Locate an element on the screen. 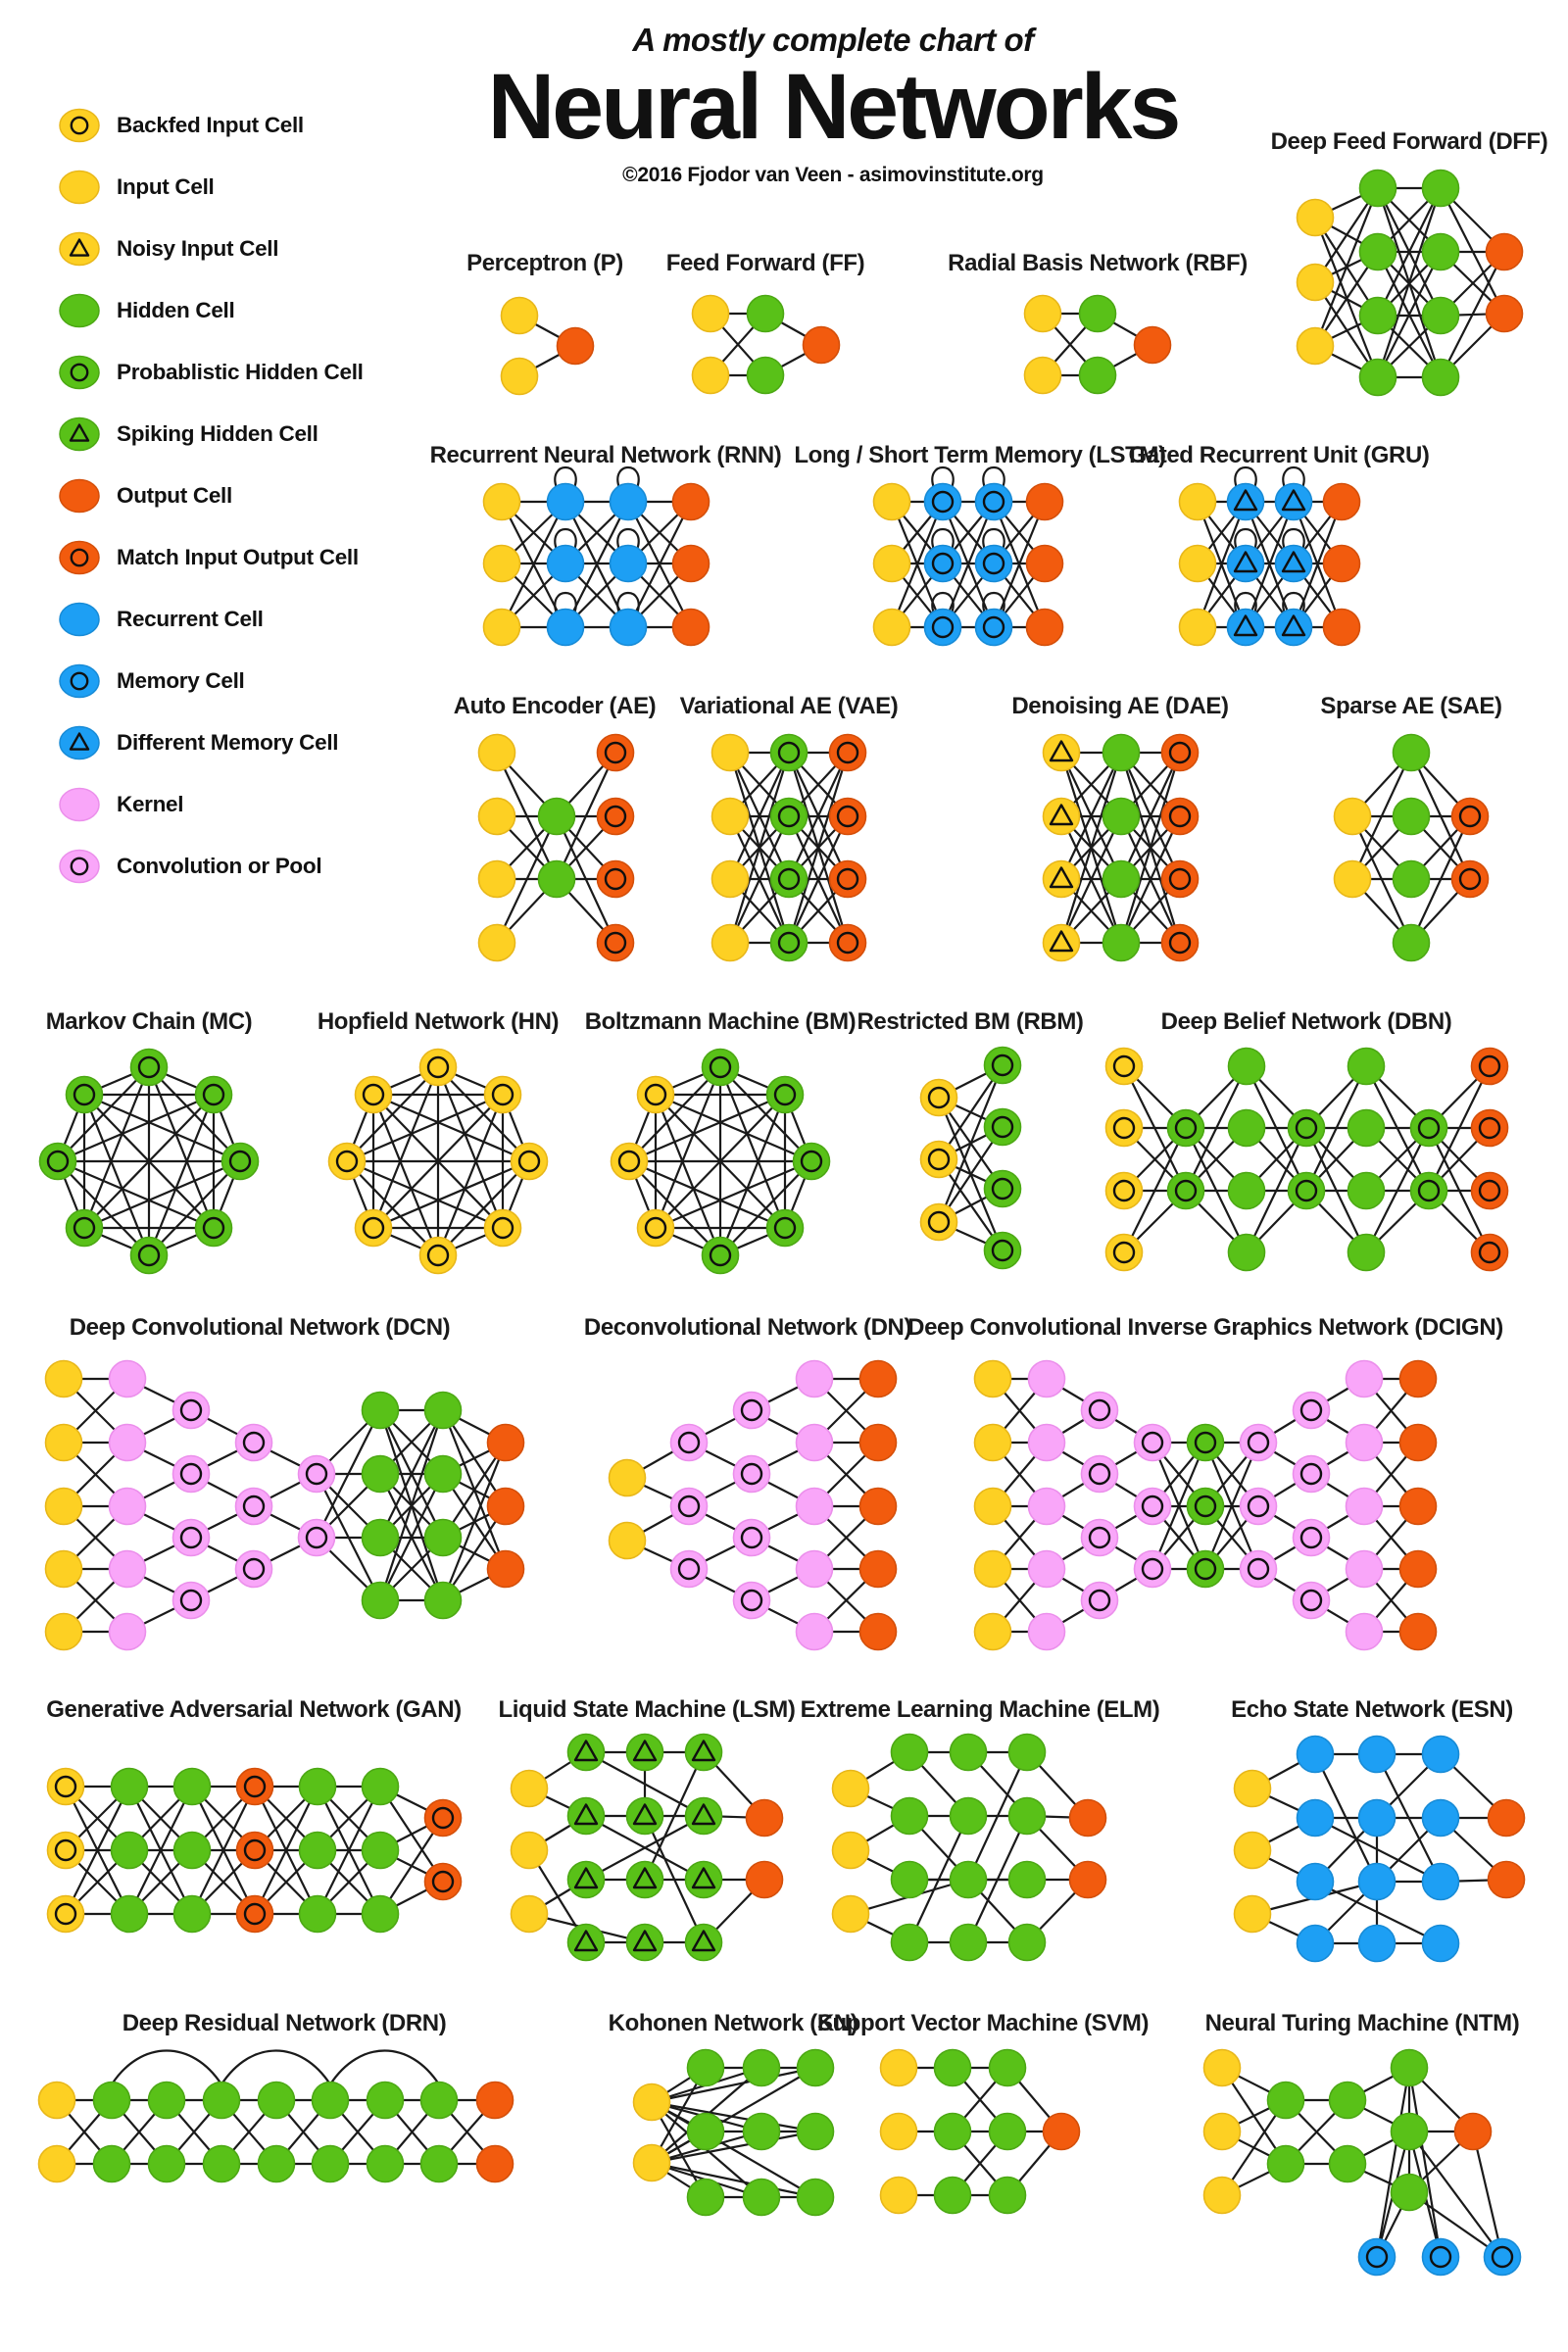  m-glyph-circle is located at coordinates (1502, 2257).